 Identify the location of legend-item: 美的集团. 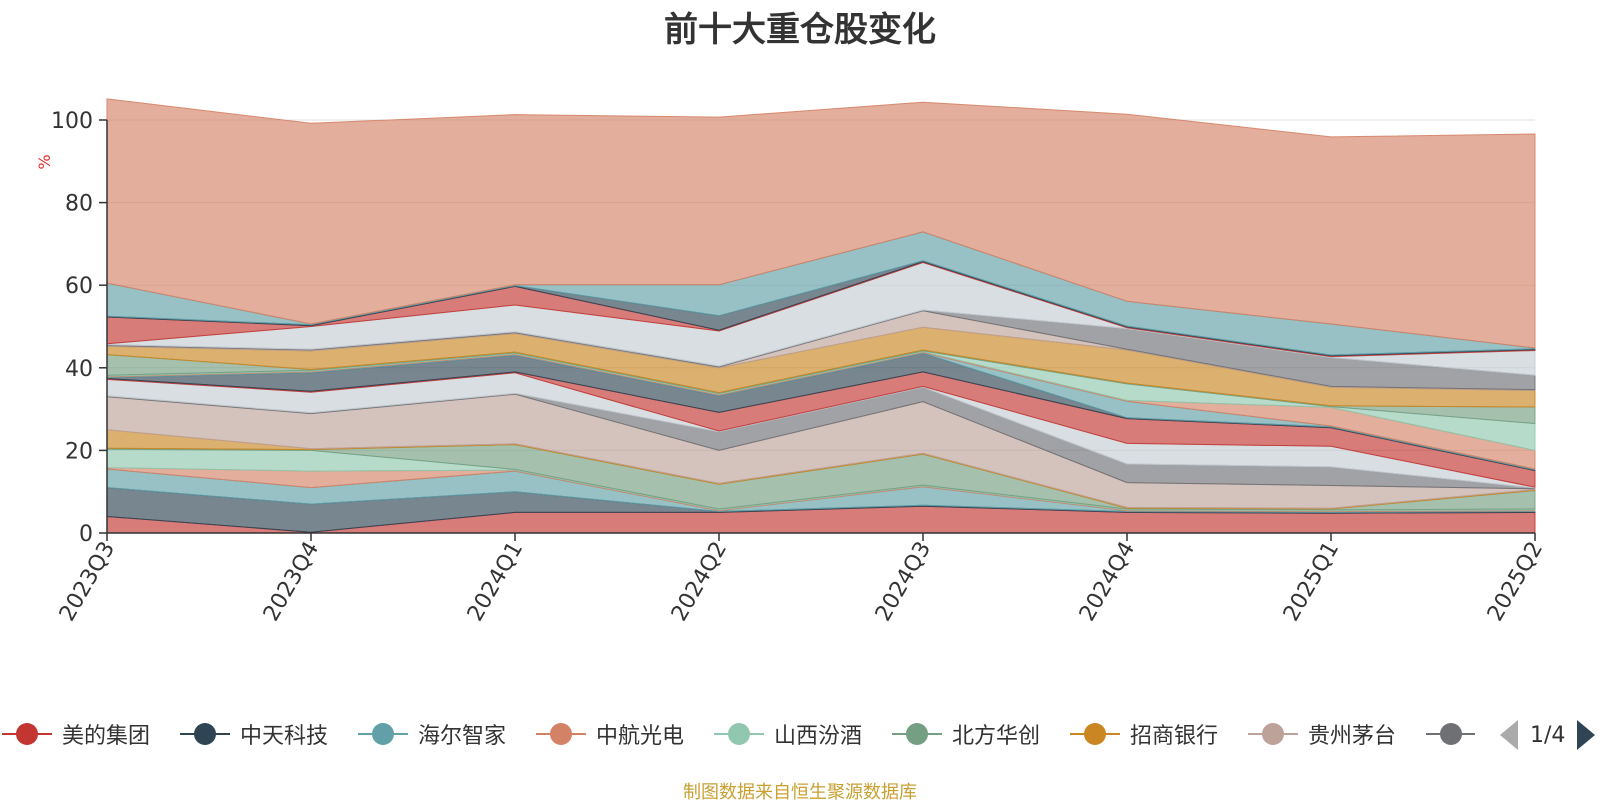
(76, 734).